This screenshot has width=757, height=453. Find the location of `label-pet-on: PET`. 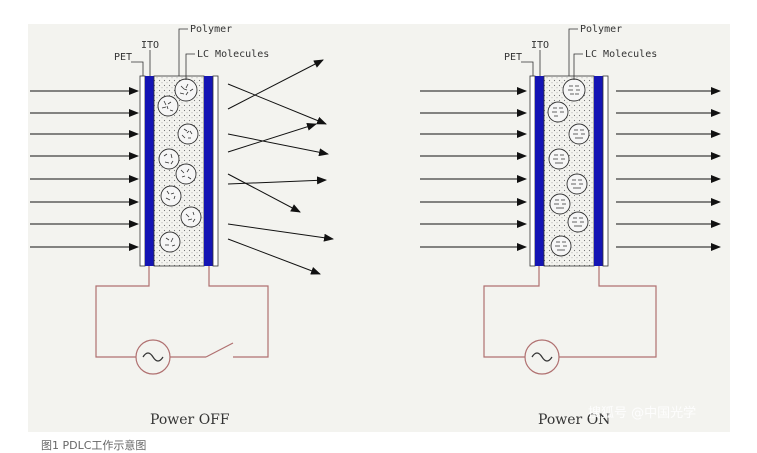

label-pet-on: PET is located at coordinates (513, 57).